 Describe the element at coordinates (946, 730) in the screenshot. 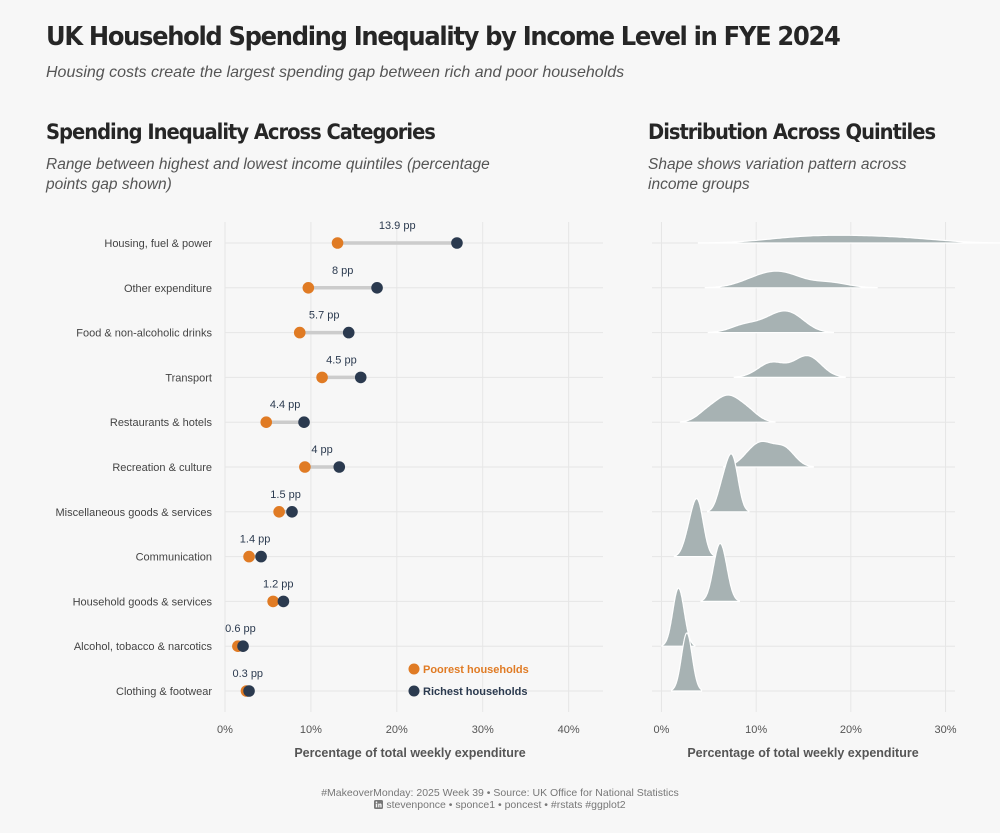

I see `right-x-tick-label: 30%` at that location.